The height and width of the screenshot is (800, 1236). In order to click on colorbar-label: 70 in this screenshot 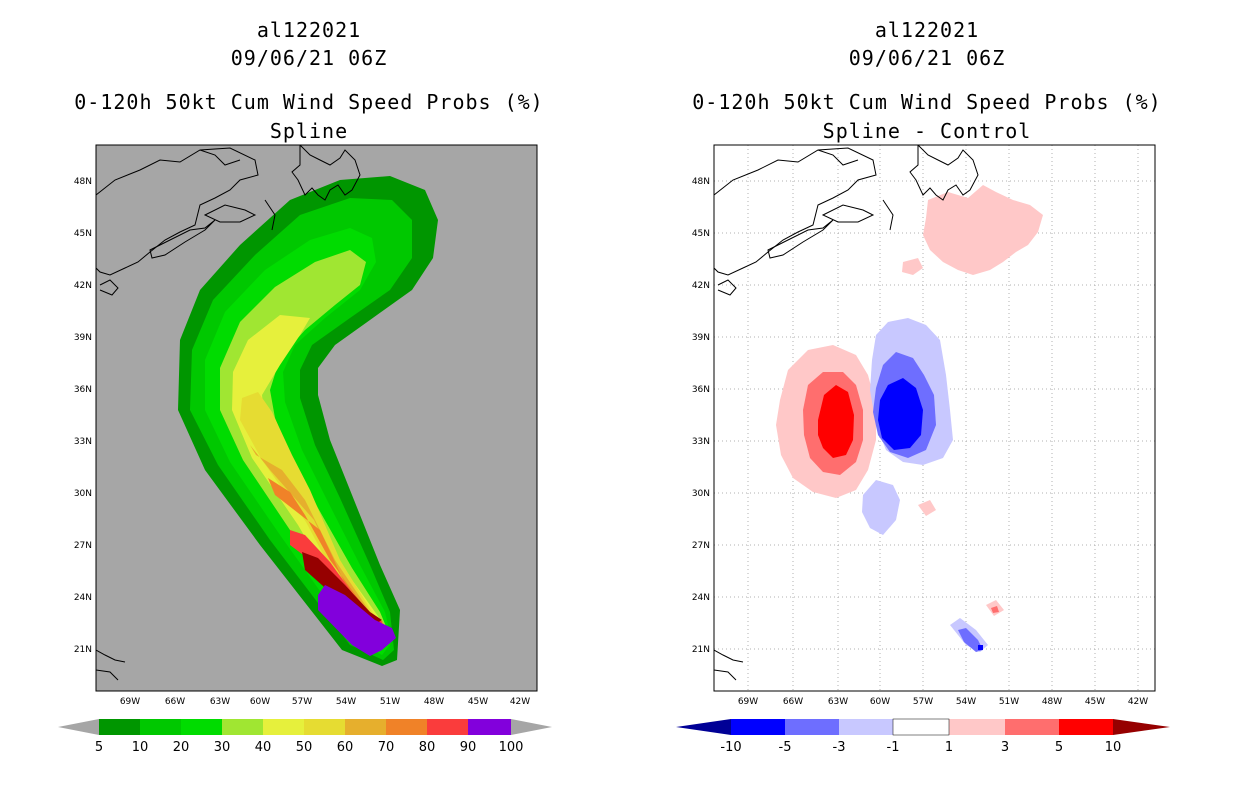, I will do `click(386, 747)`.